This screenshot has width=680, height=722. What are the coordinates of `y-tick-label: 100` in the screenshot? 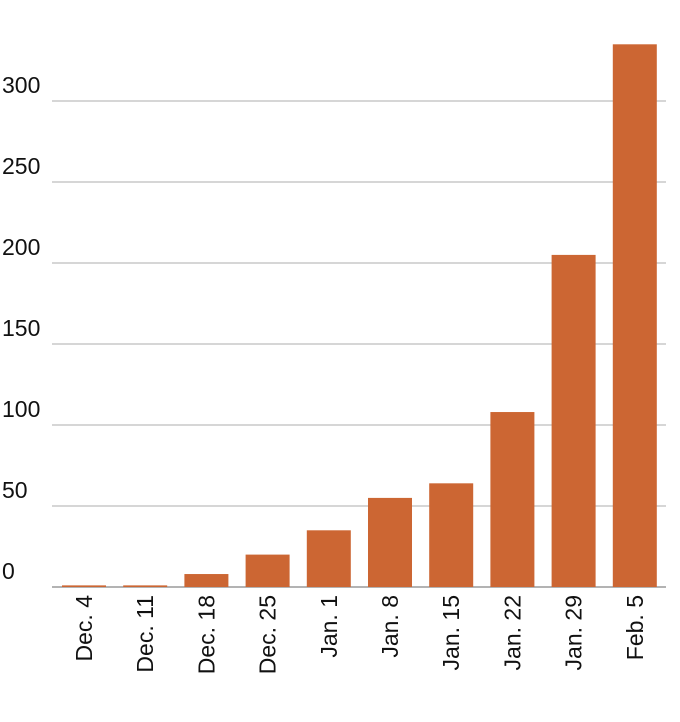 It's located at (21, 409).